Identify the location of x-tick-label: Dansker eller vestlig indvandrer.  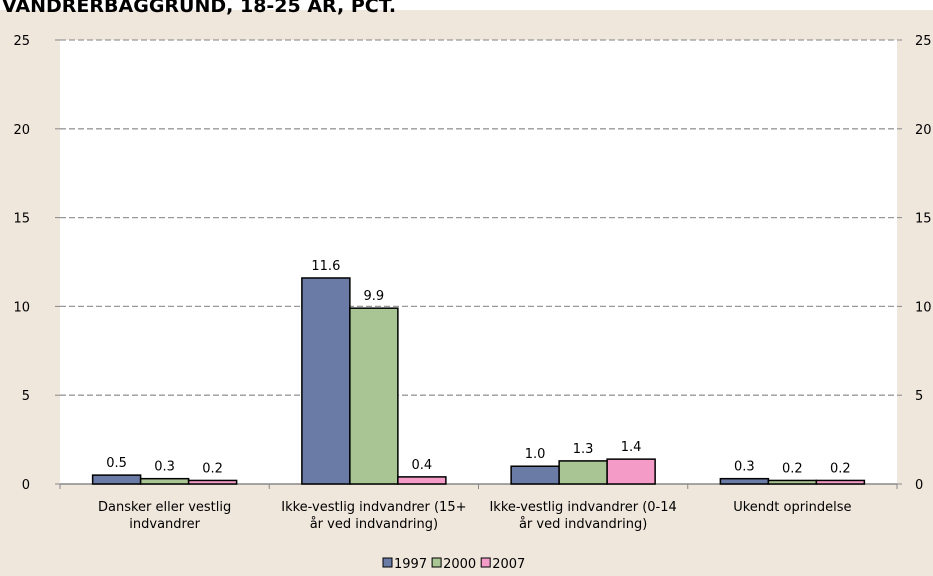
(164, 516).